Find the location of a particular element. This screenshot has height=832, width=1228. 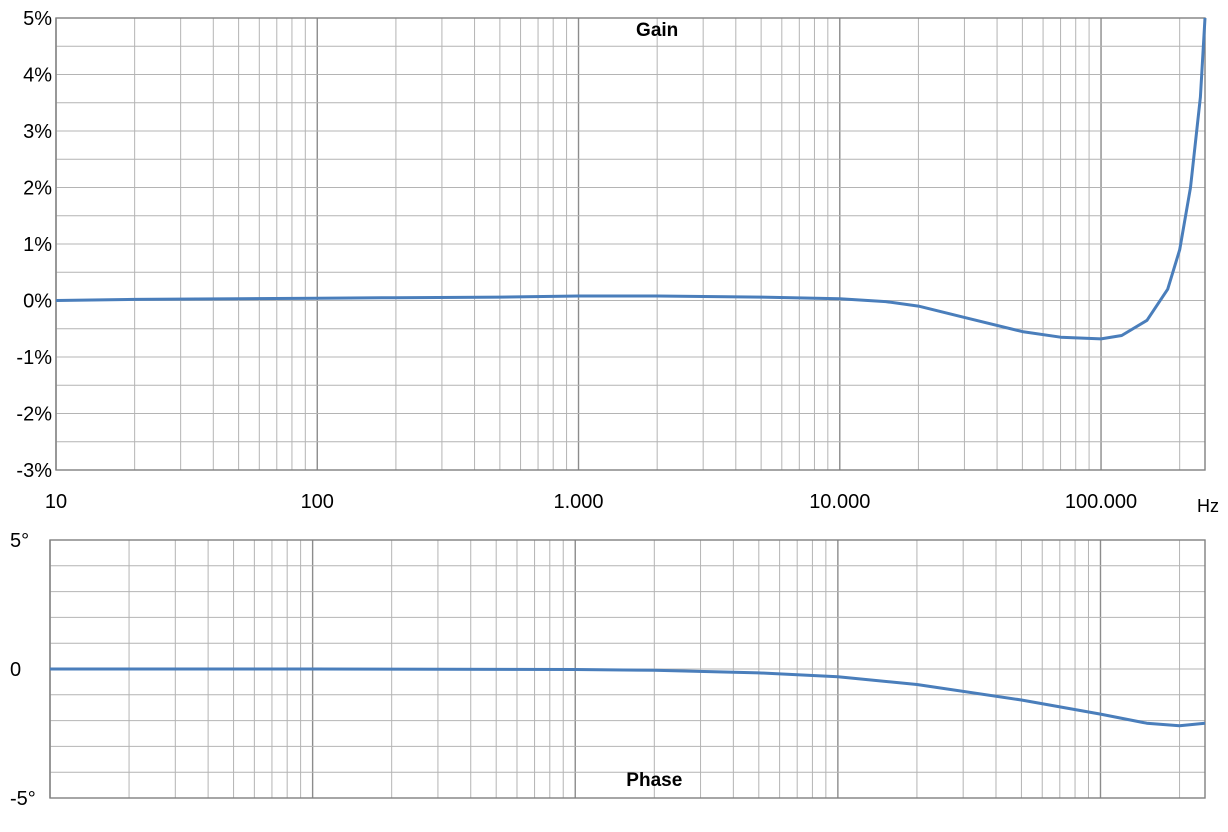

gain-y-tick-label: -2% is located at coordinates (34, 415).